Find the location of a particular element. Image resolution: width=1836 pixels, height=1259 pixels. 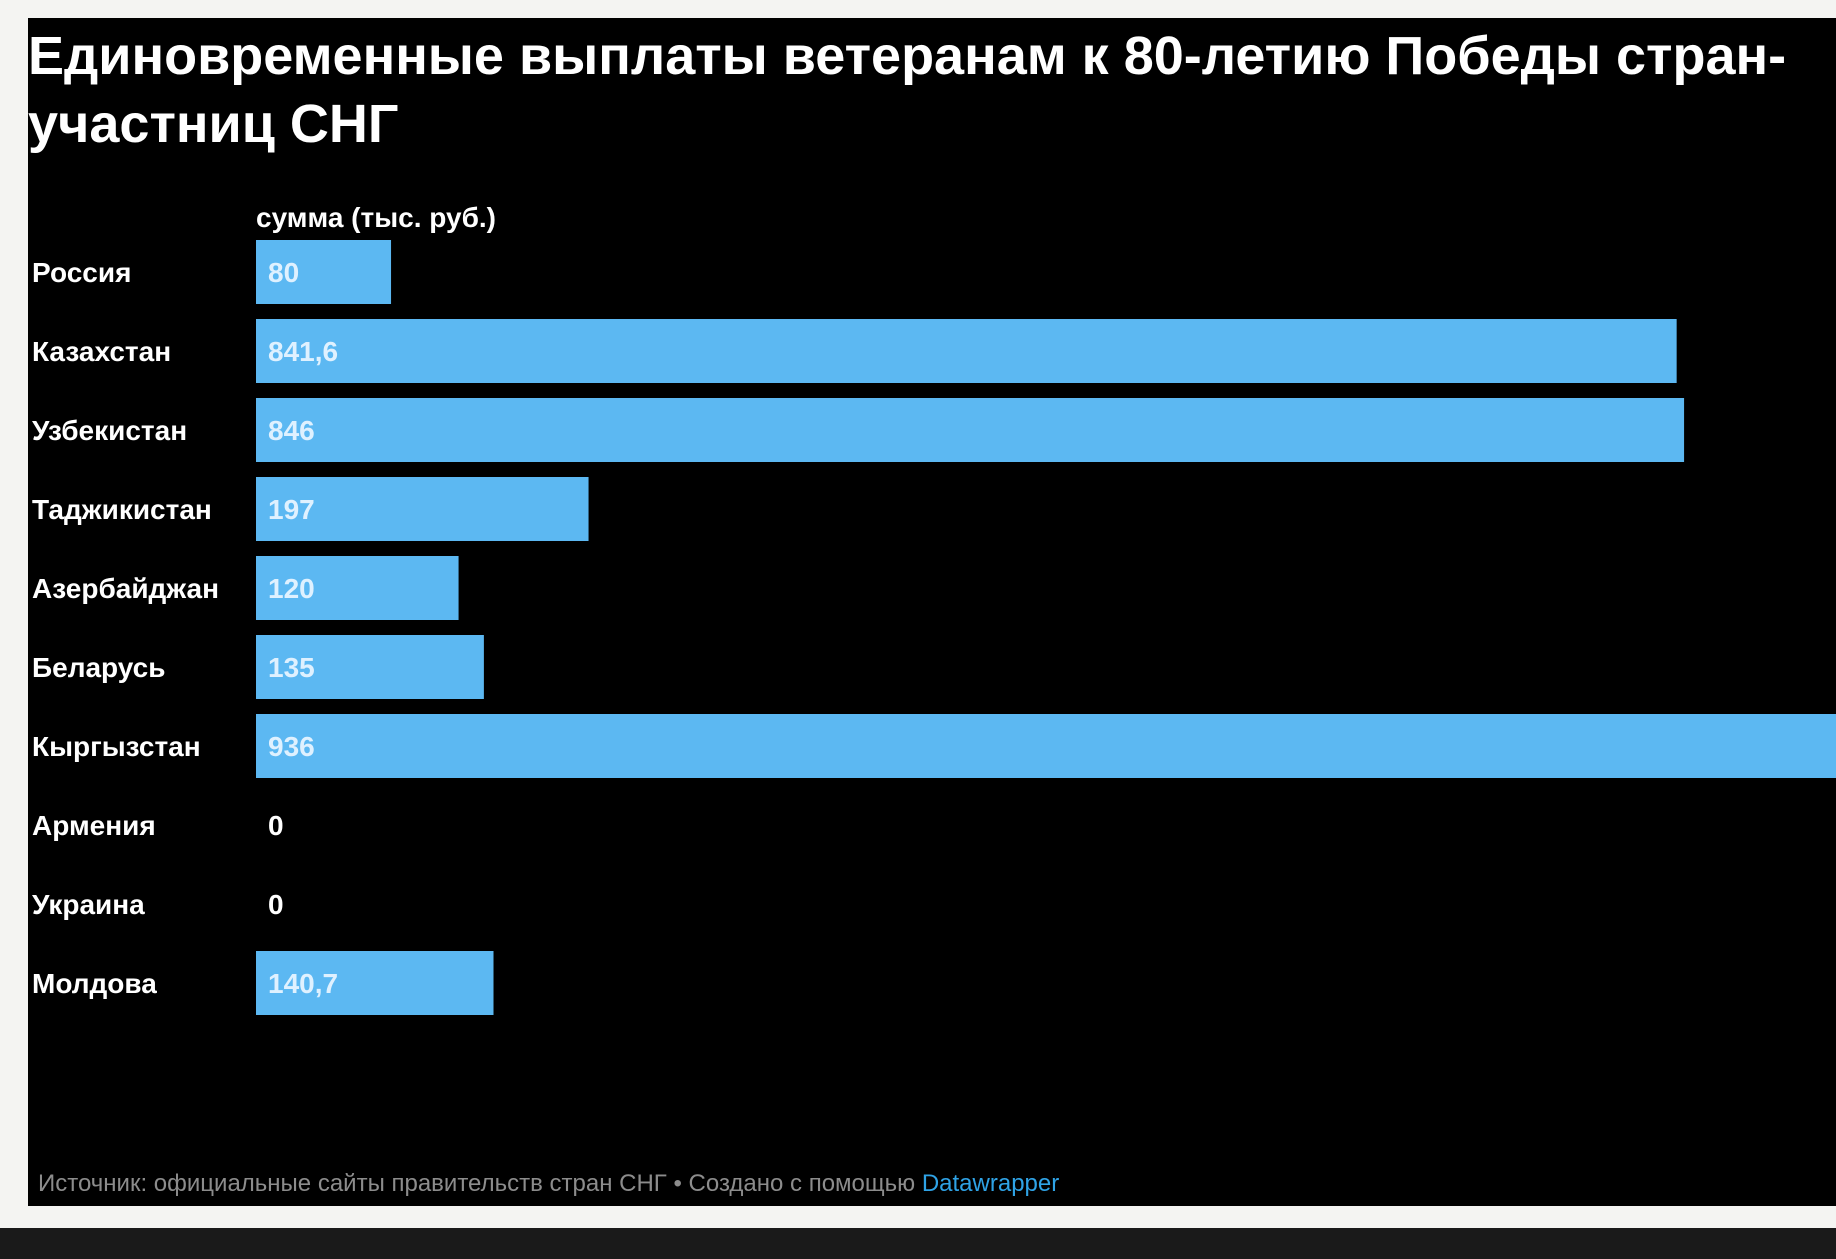

category-label: Беларусь is located at coordinates (98, 667).